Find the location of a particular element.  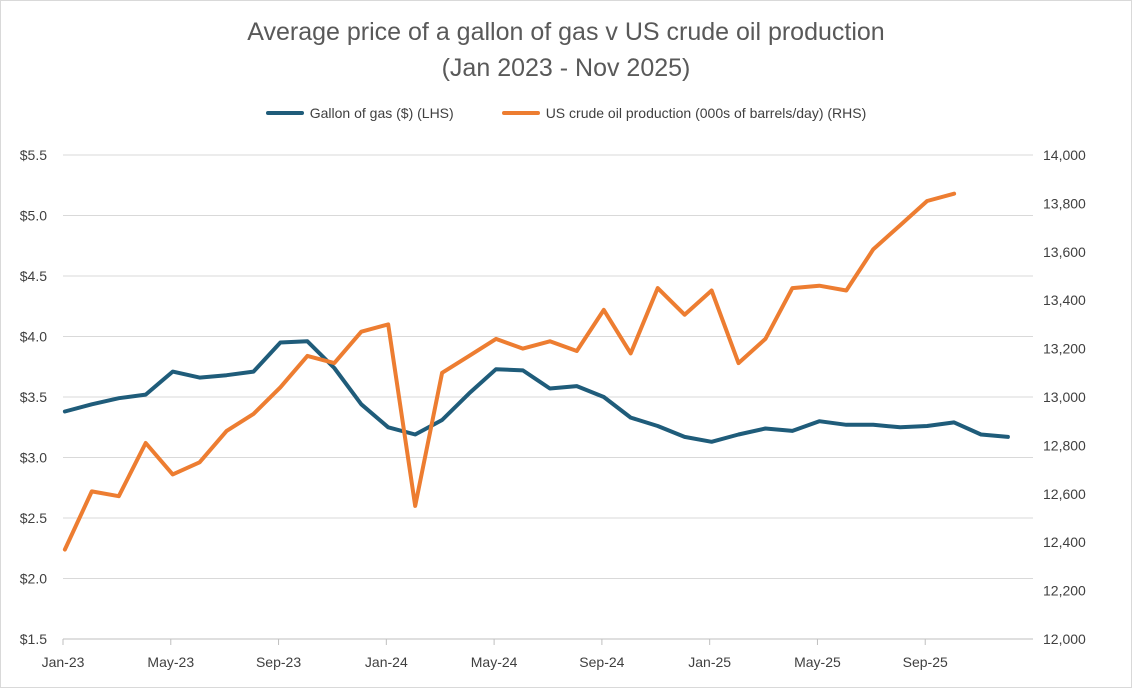

x-tick-label: Sep-25 is located at coordinates (925, 662).